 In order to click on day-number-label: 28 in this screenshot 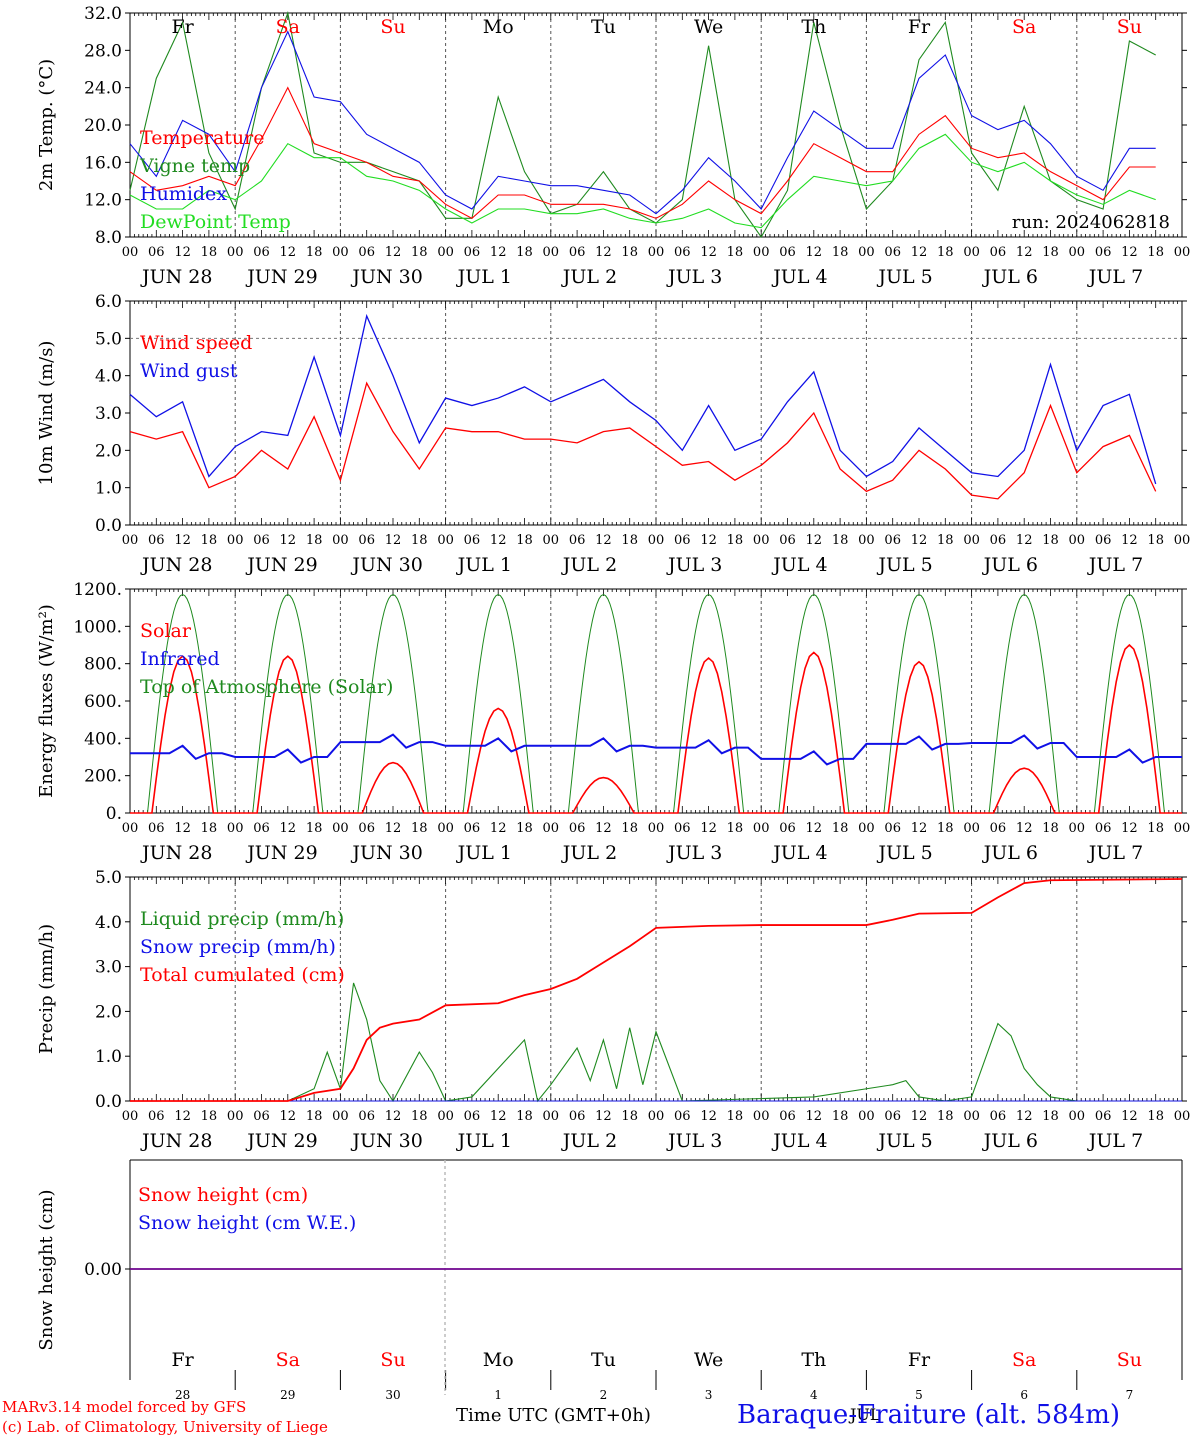, I will do `click(182, 1395)`.